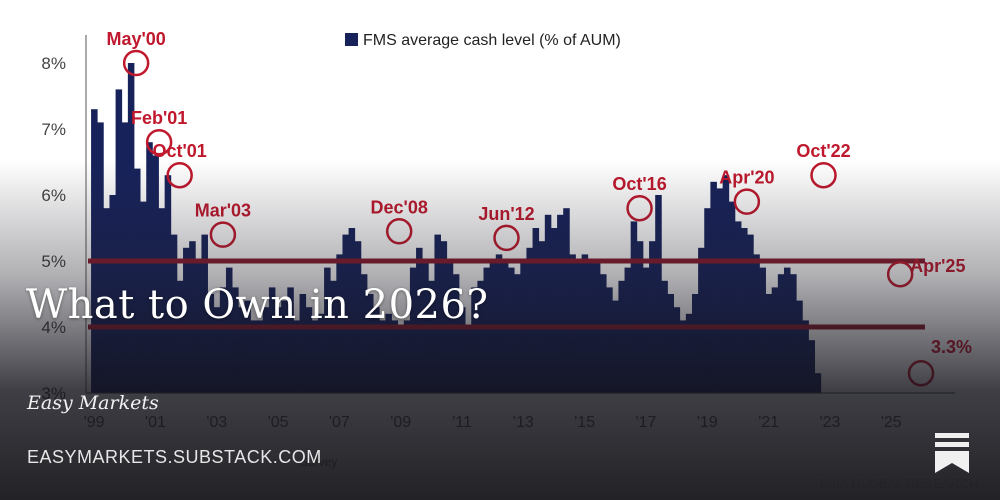  I want to click on legend: FMS average cash level (% of AUM), so click(483, 40).